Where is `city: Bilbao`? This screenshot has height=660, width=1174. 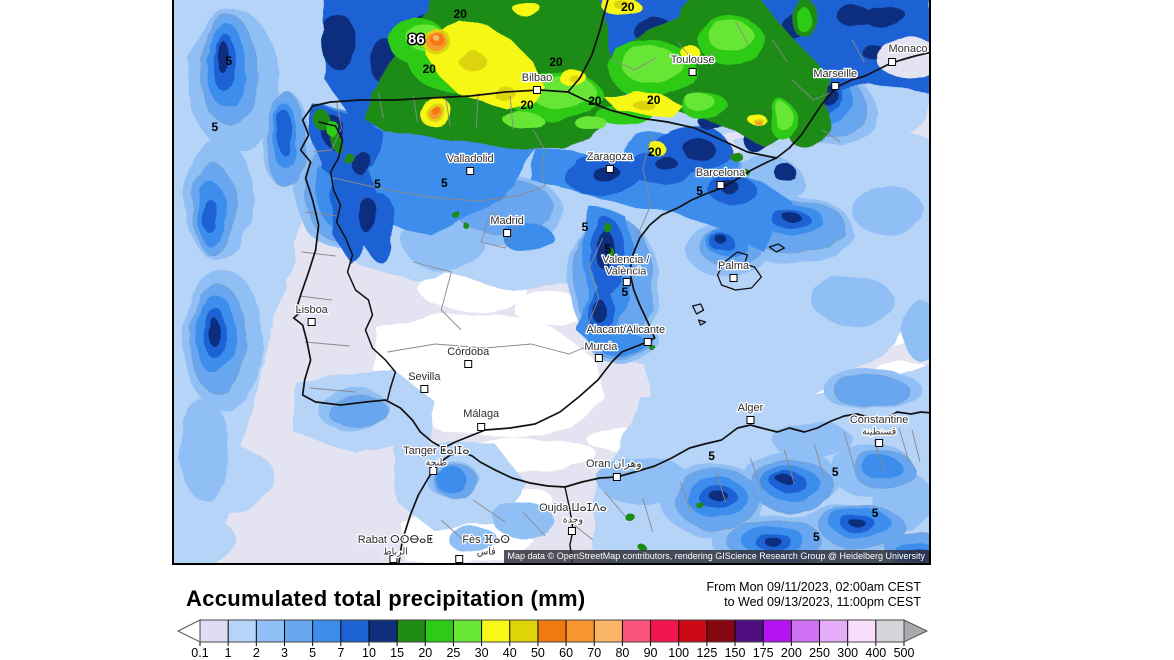 city: Bilbao is located at coordinates (537, 82).